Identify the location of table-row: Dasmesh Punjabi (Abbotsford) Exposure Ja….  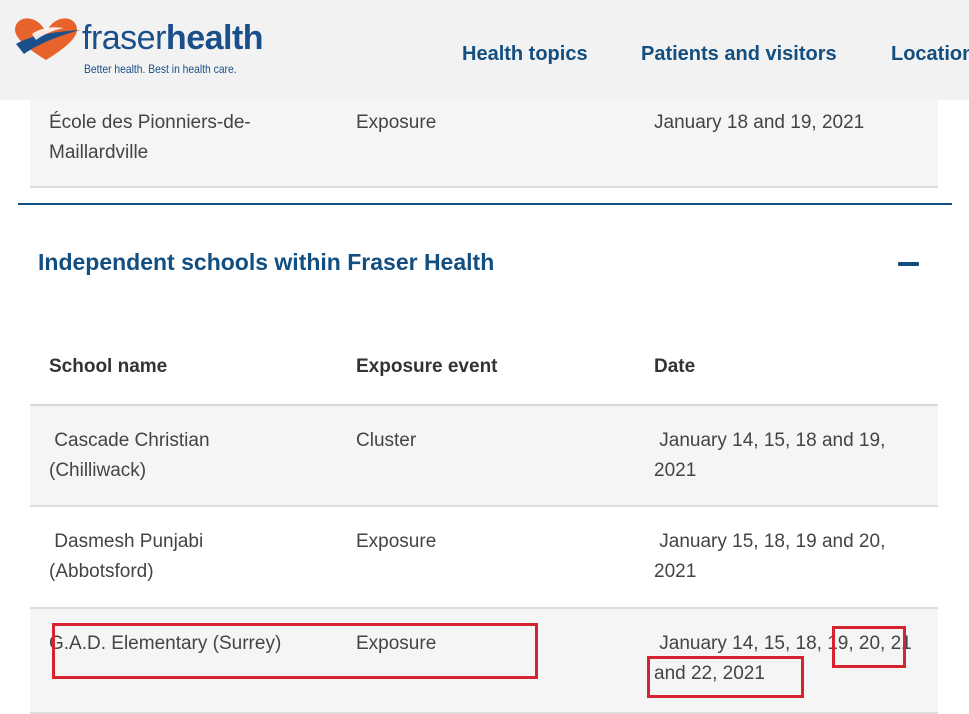
(484, 558).